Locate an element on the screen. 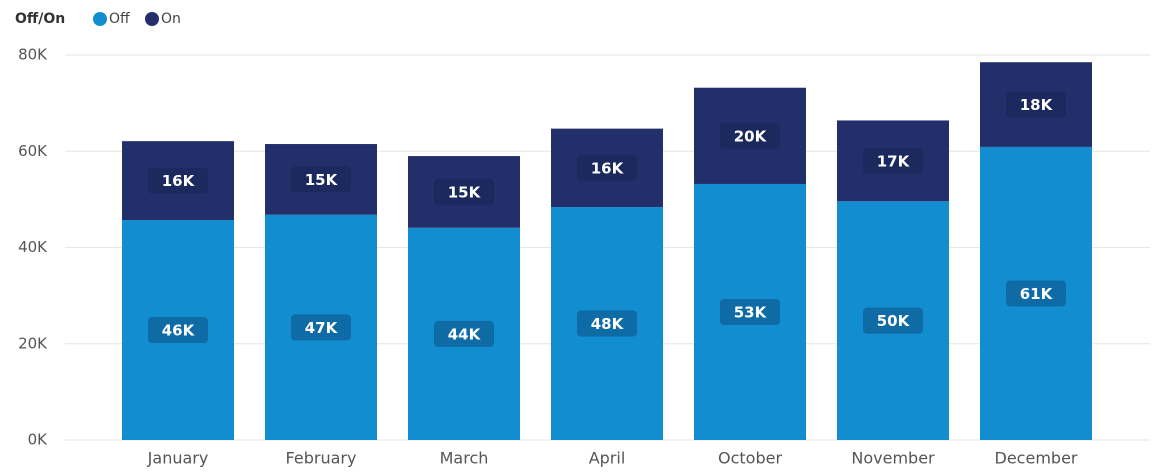 This screenshot has height=472, width=1154. y-tick-label: 60K is located at coordinates (33, 151).